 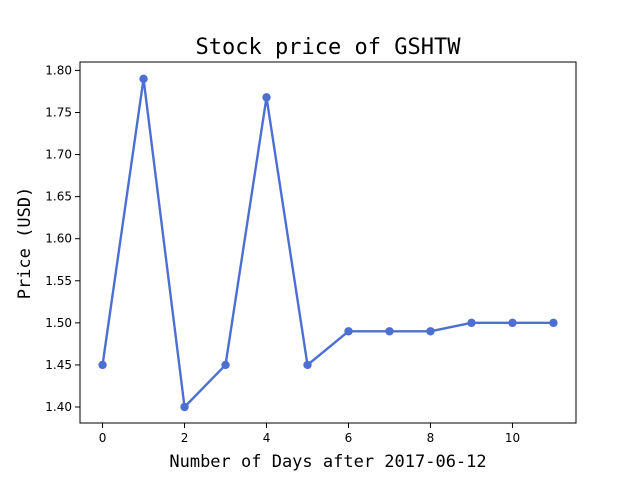 What do you see at coordinates (431, 438) in the screenshot?
I see `x-tick-label: 8` at bounding box center [431, 438].